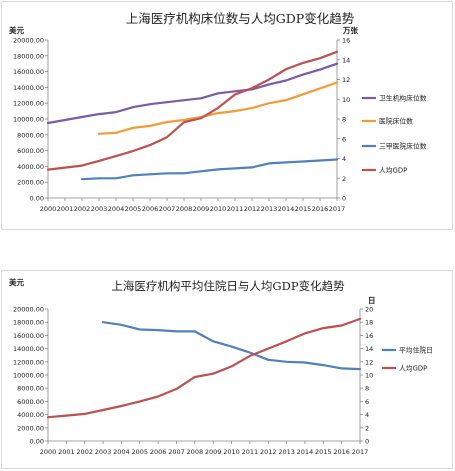 The image size is (455, 471). I want to click on x-tick-label: 2009, so click(201, 209).